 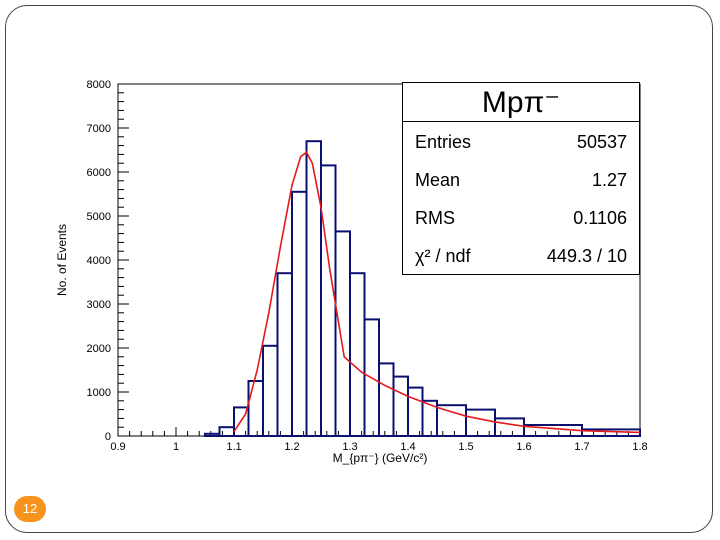 I want to click on y-tick-label: 6000, so click(x=99, y=173).